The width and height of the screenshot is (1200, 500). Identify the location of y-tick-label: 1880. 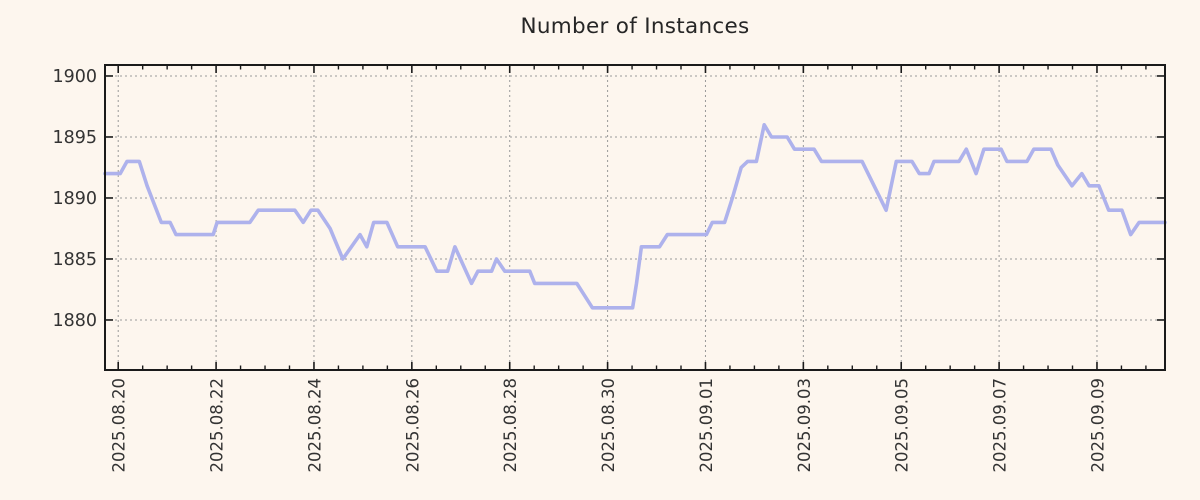
(74, 321).